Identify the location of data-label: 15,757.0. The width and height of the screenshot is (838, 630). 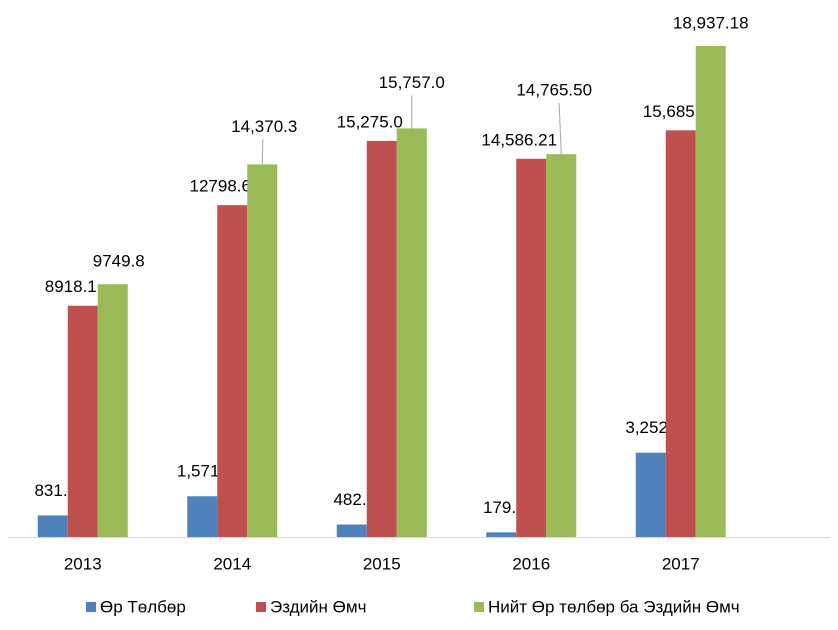
(412, 82).